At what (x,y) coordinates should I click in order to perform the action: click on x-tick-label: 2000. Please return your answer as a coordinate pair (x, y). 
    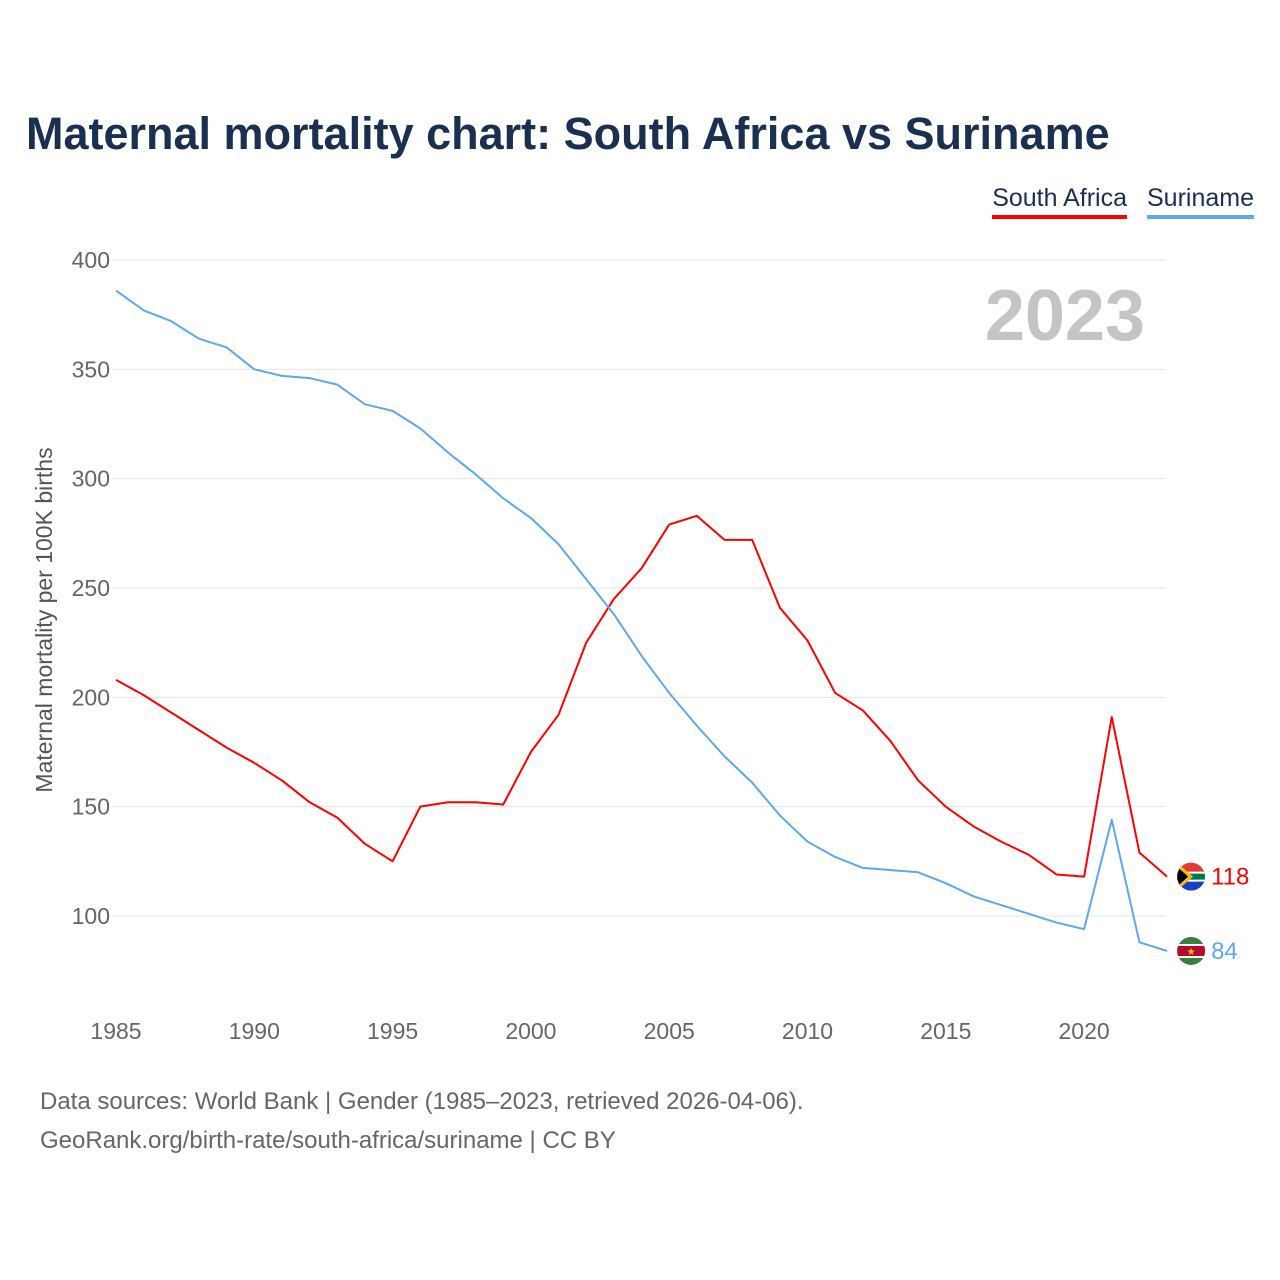
    Looking at the image, I should click on (530, 1031).